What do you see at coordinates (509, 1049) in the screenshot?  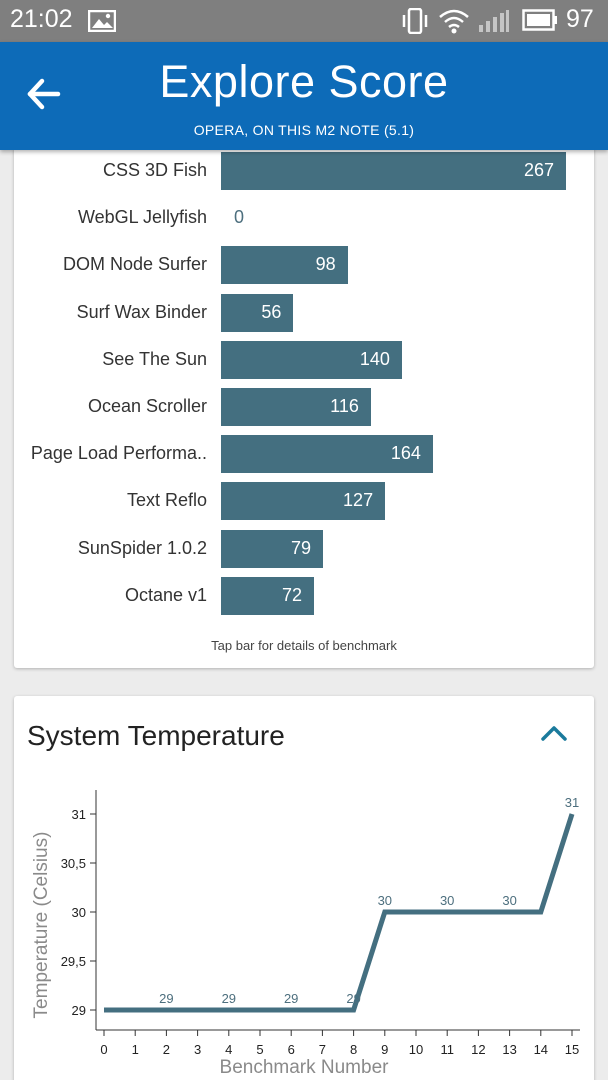 I see `x-tick-label: 13` at bounding box center [509, 1049].